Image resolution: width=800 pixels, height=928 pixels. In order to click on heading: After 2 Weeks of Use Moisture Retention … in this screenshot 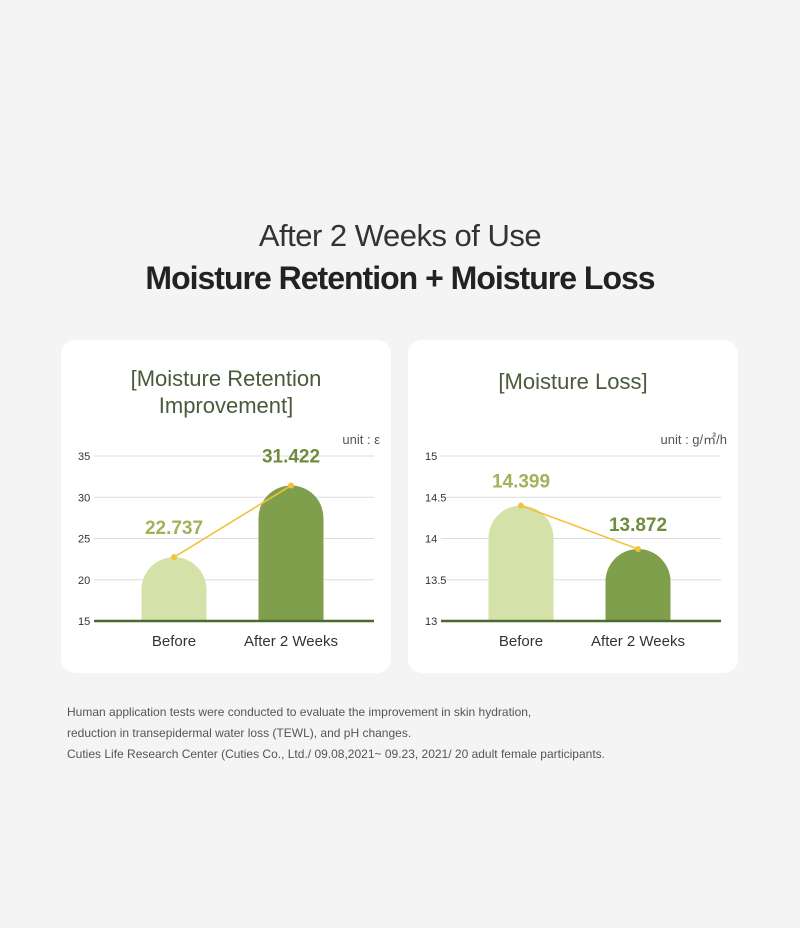, I will do `click(400, 258)`.